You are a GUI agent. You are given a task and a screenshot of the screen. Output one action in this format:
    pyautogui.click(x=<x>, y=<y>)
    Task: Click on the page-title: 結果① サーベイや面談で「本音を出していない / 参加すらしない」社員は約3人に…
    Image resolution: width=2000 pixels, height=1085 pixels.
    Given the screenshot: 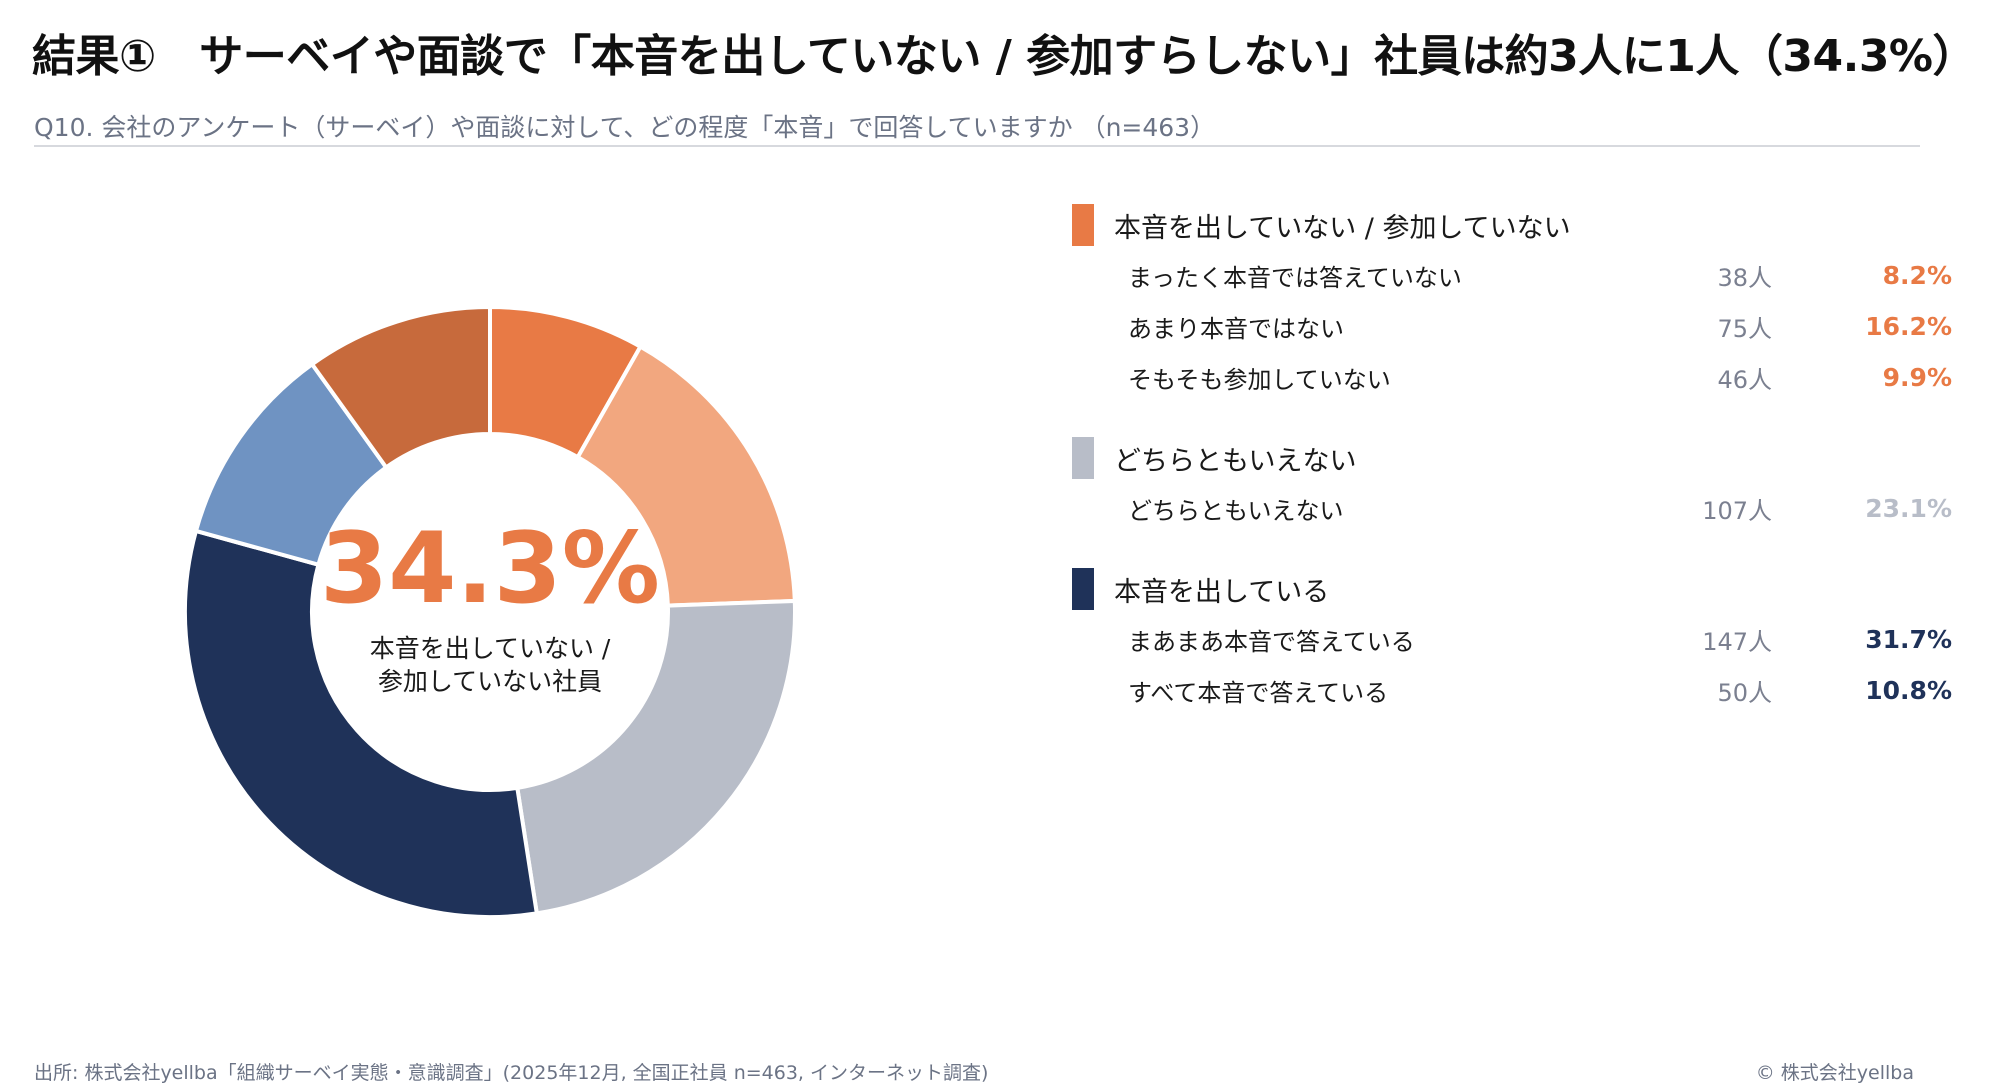 What is the action you would take?
    pyautogui.click(x=1004, y=56)
    